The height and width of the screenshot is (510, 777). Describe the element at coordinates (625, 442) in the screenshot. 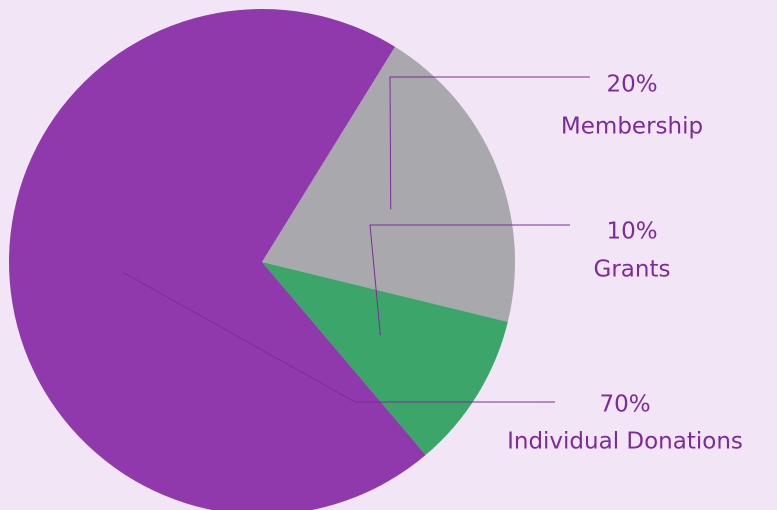

I see `category-label: Individual Donations` at that location.